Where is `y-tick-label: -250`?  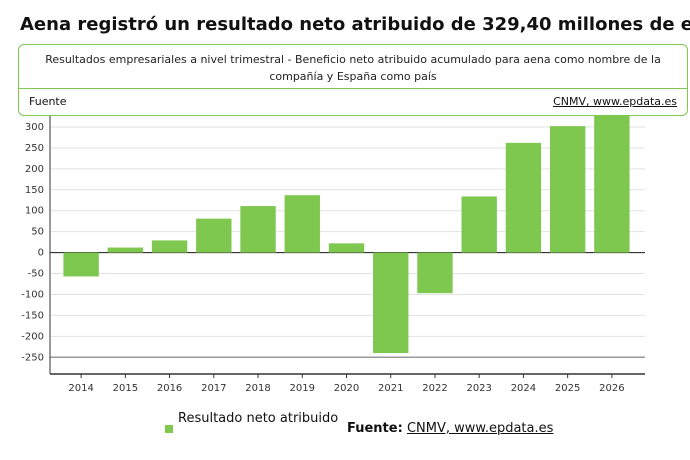 y-tick-label: -250 is located at coordinates (32, 357).